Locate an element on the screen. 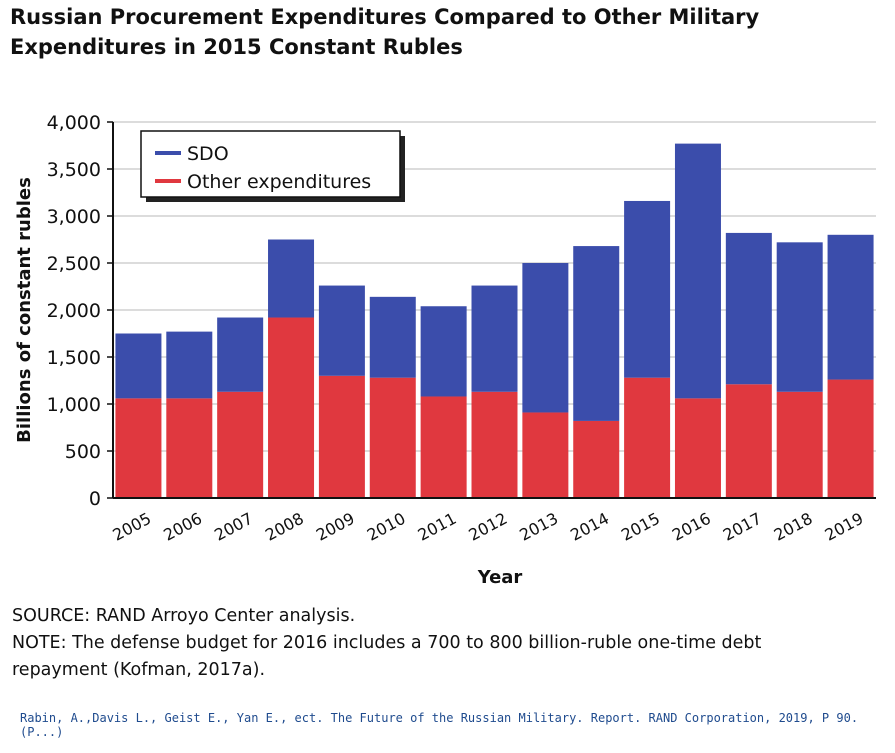 This screenshot has height=753, width=895. x-tick-label: 2010 is located at coordinates (386, 527).